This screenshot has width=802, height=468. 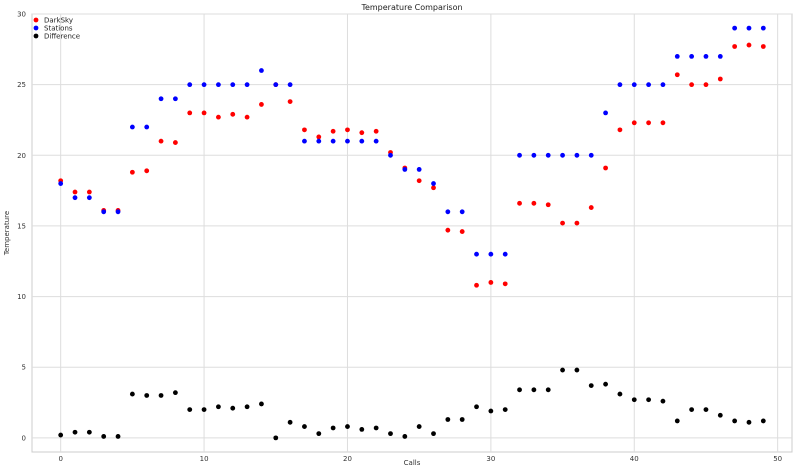 I want to click on y-tick-label: 30, so click(x=21, y=15).